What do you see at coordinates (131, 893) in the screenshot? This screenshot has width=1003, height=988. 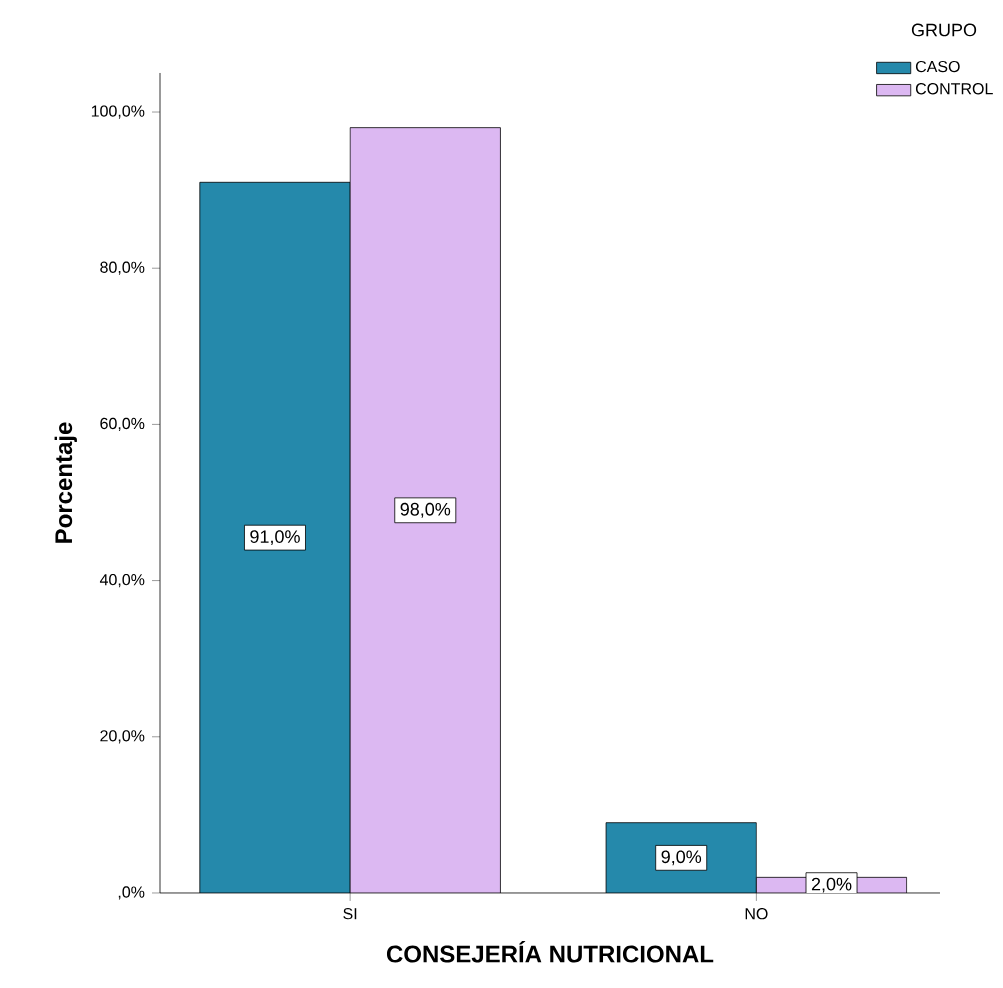 I see `y-tick-label: ,0%` at bounding box center [131, 893].